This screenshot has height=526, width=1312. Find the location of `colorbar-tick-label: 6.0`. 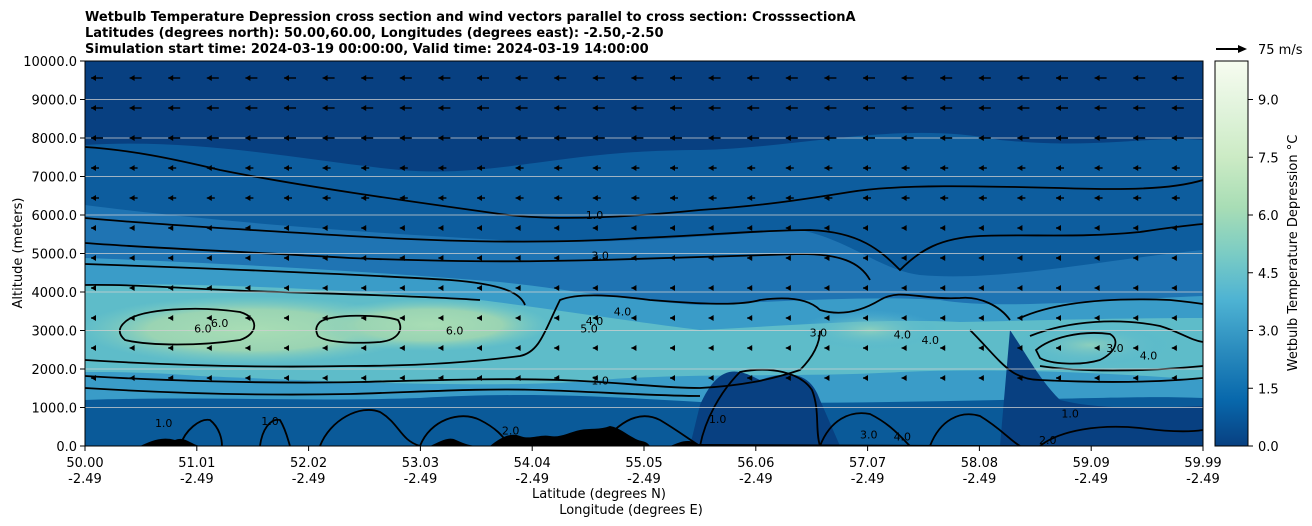

colorbar-tick-label: 6.0 is located at coordinates (1268, 216).